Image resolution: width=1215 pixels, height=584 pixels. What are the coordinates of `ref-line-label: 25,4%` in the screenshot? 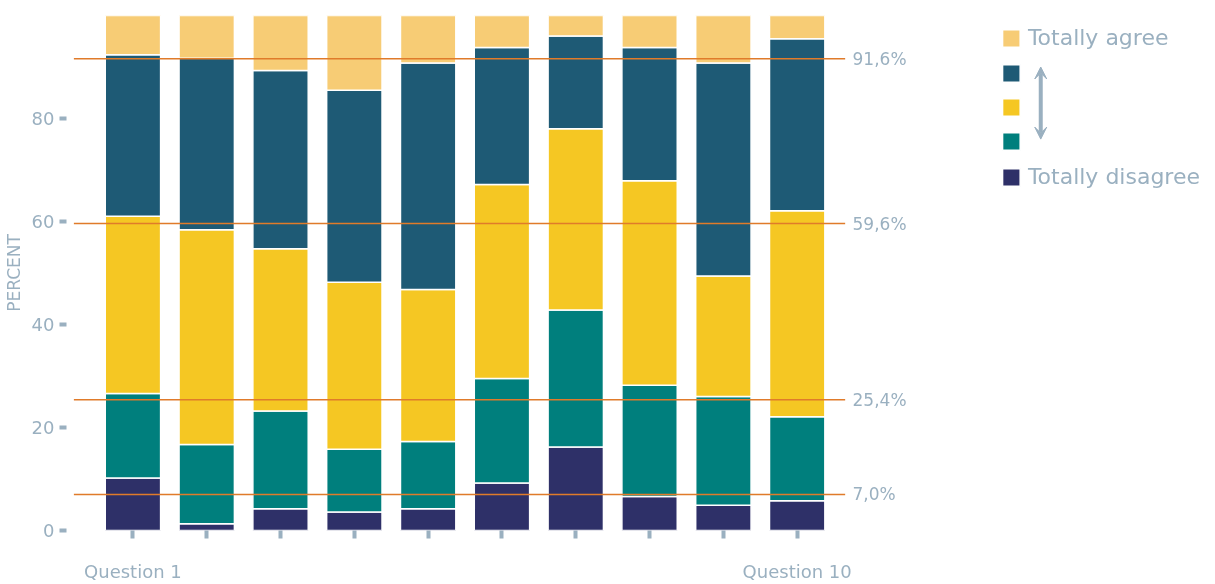 It's located at (879, 399).